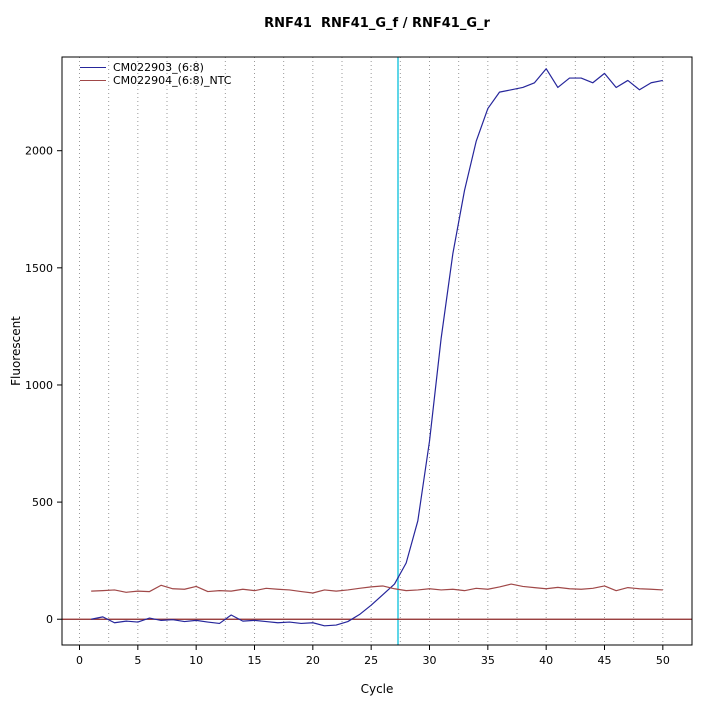 This screenshot has height=720, width=720. I want to click on x-tick-label: 10, so click(196, 660).